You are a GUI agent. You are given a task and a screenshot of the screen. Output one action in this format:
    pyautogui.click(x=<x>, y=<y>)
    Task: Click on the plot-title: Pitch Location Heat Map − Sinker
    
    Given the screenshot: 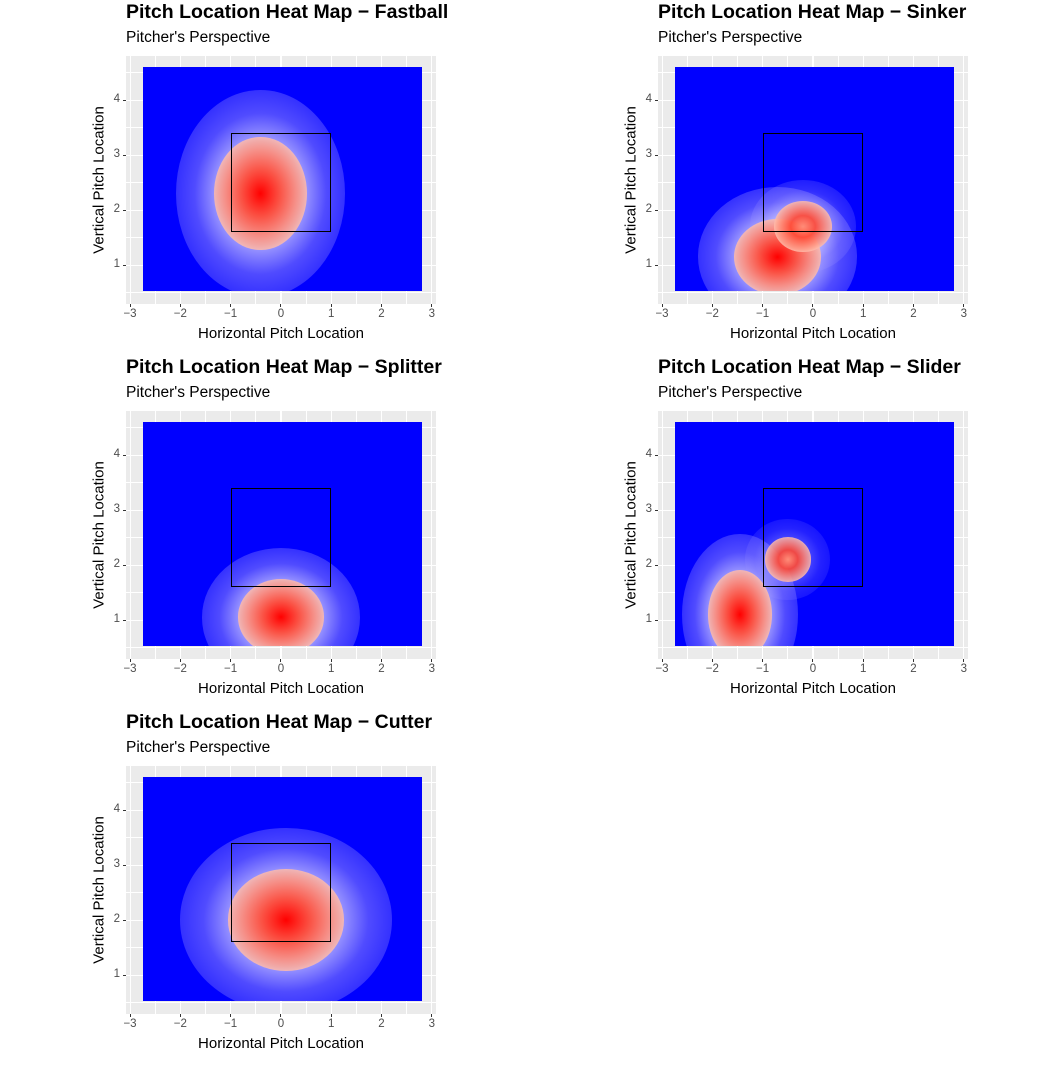 What is the action you would take?
    pyautogui.click(x=812, y=12)
    